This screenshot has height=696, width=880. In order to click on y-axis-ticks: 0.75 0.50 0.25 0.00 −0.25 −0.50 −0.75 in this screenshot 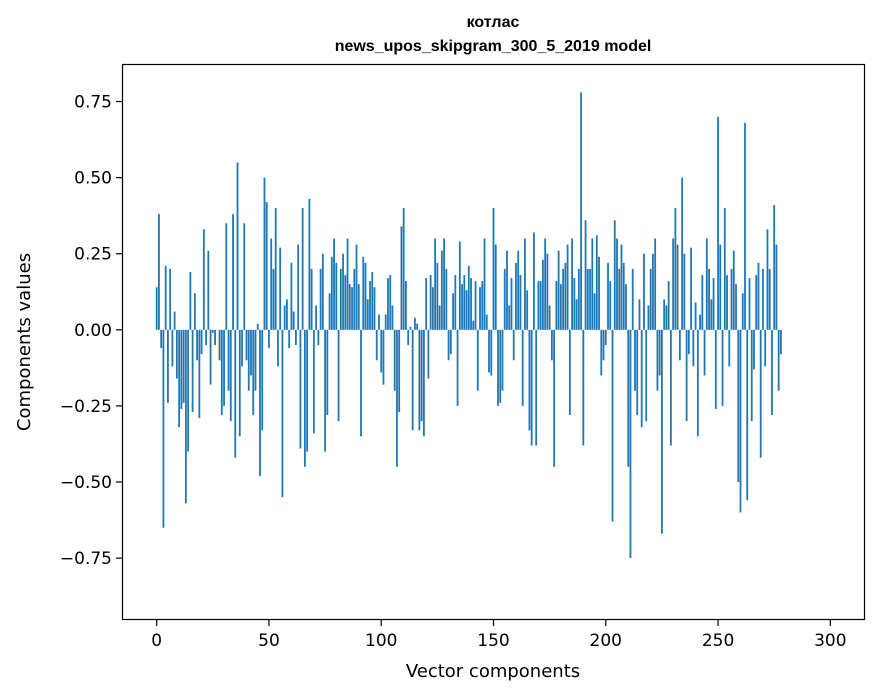, I will do `click(91, 331)`.